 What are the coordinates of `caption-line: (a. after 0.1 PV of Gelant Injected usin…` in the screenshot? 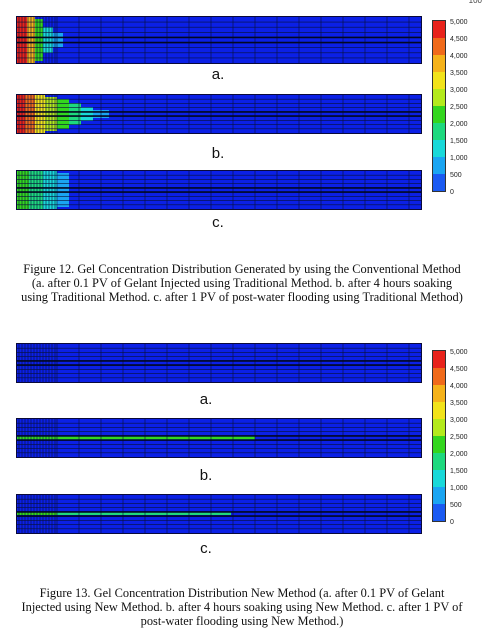 It's located at (242, 283).